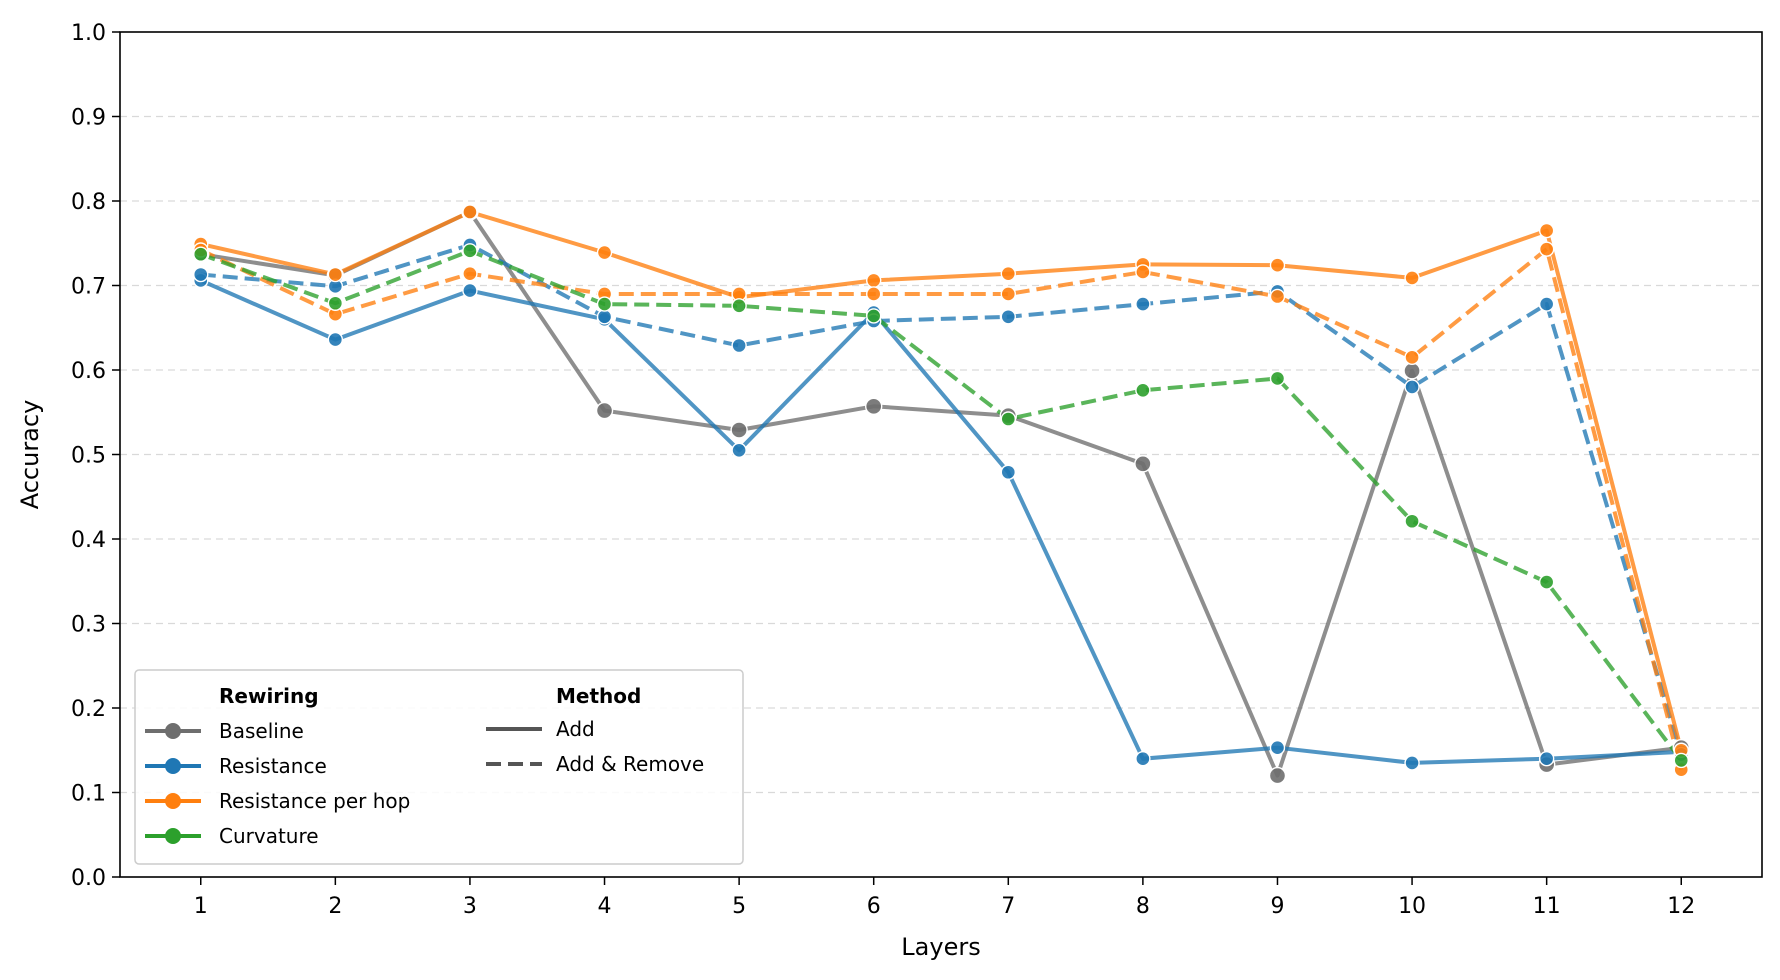  Describe the element at coordinates (88, 794) in the screenshot. I see `y-tick-label: 0.1` at that location.